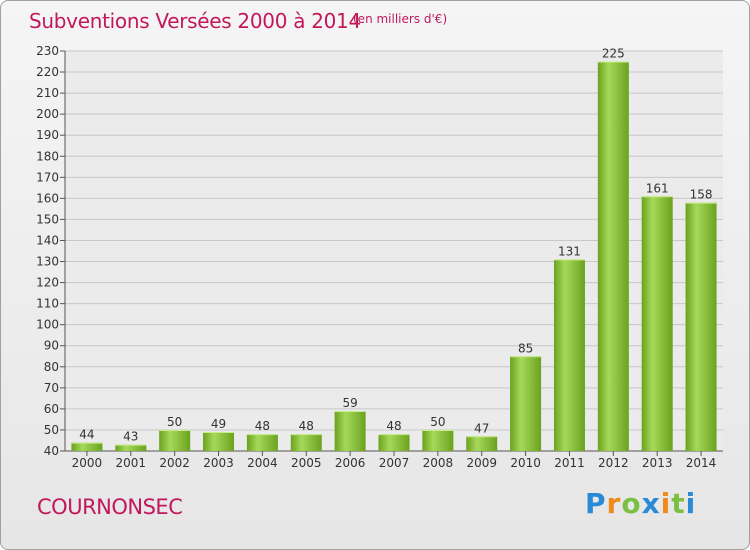 Image resolution: width=750 pixels, height=550 pixels. I want to click on x-tick-label: 2000, so click(87, 463).